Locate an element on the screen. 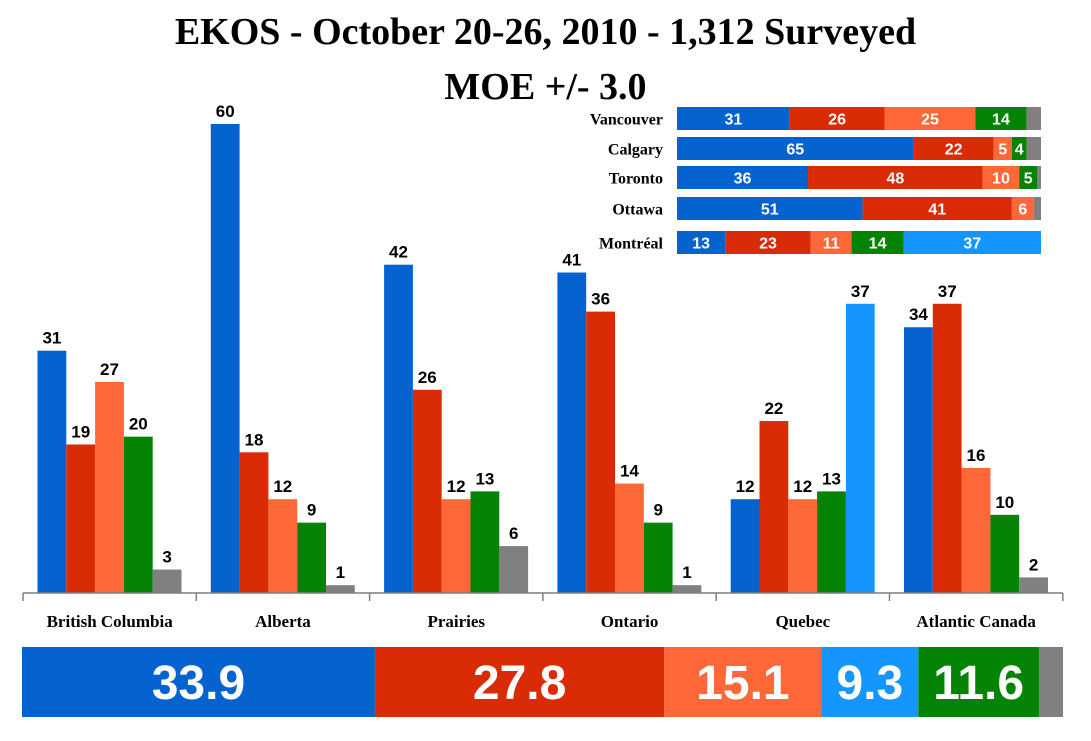  national-segment-label: 33.9 is located at coordinates (198, 683).